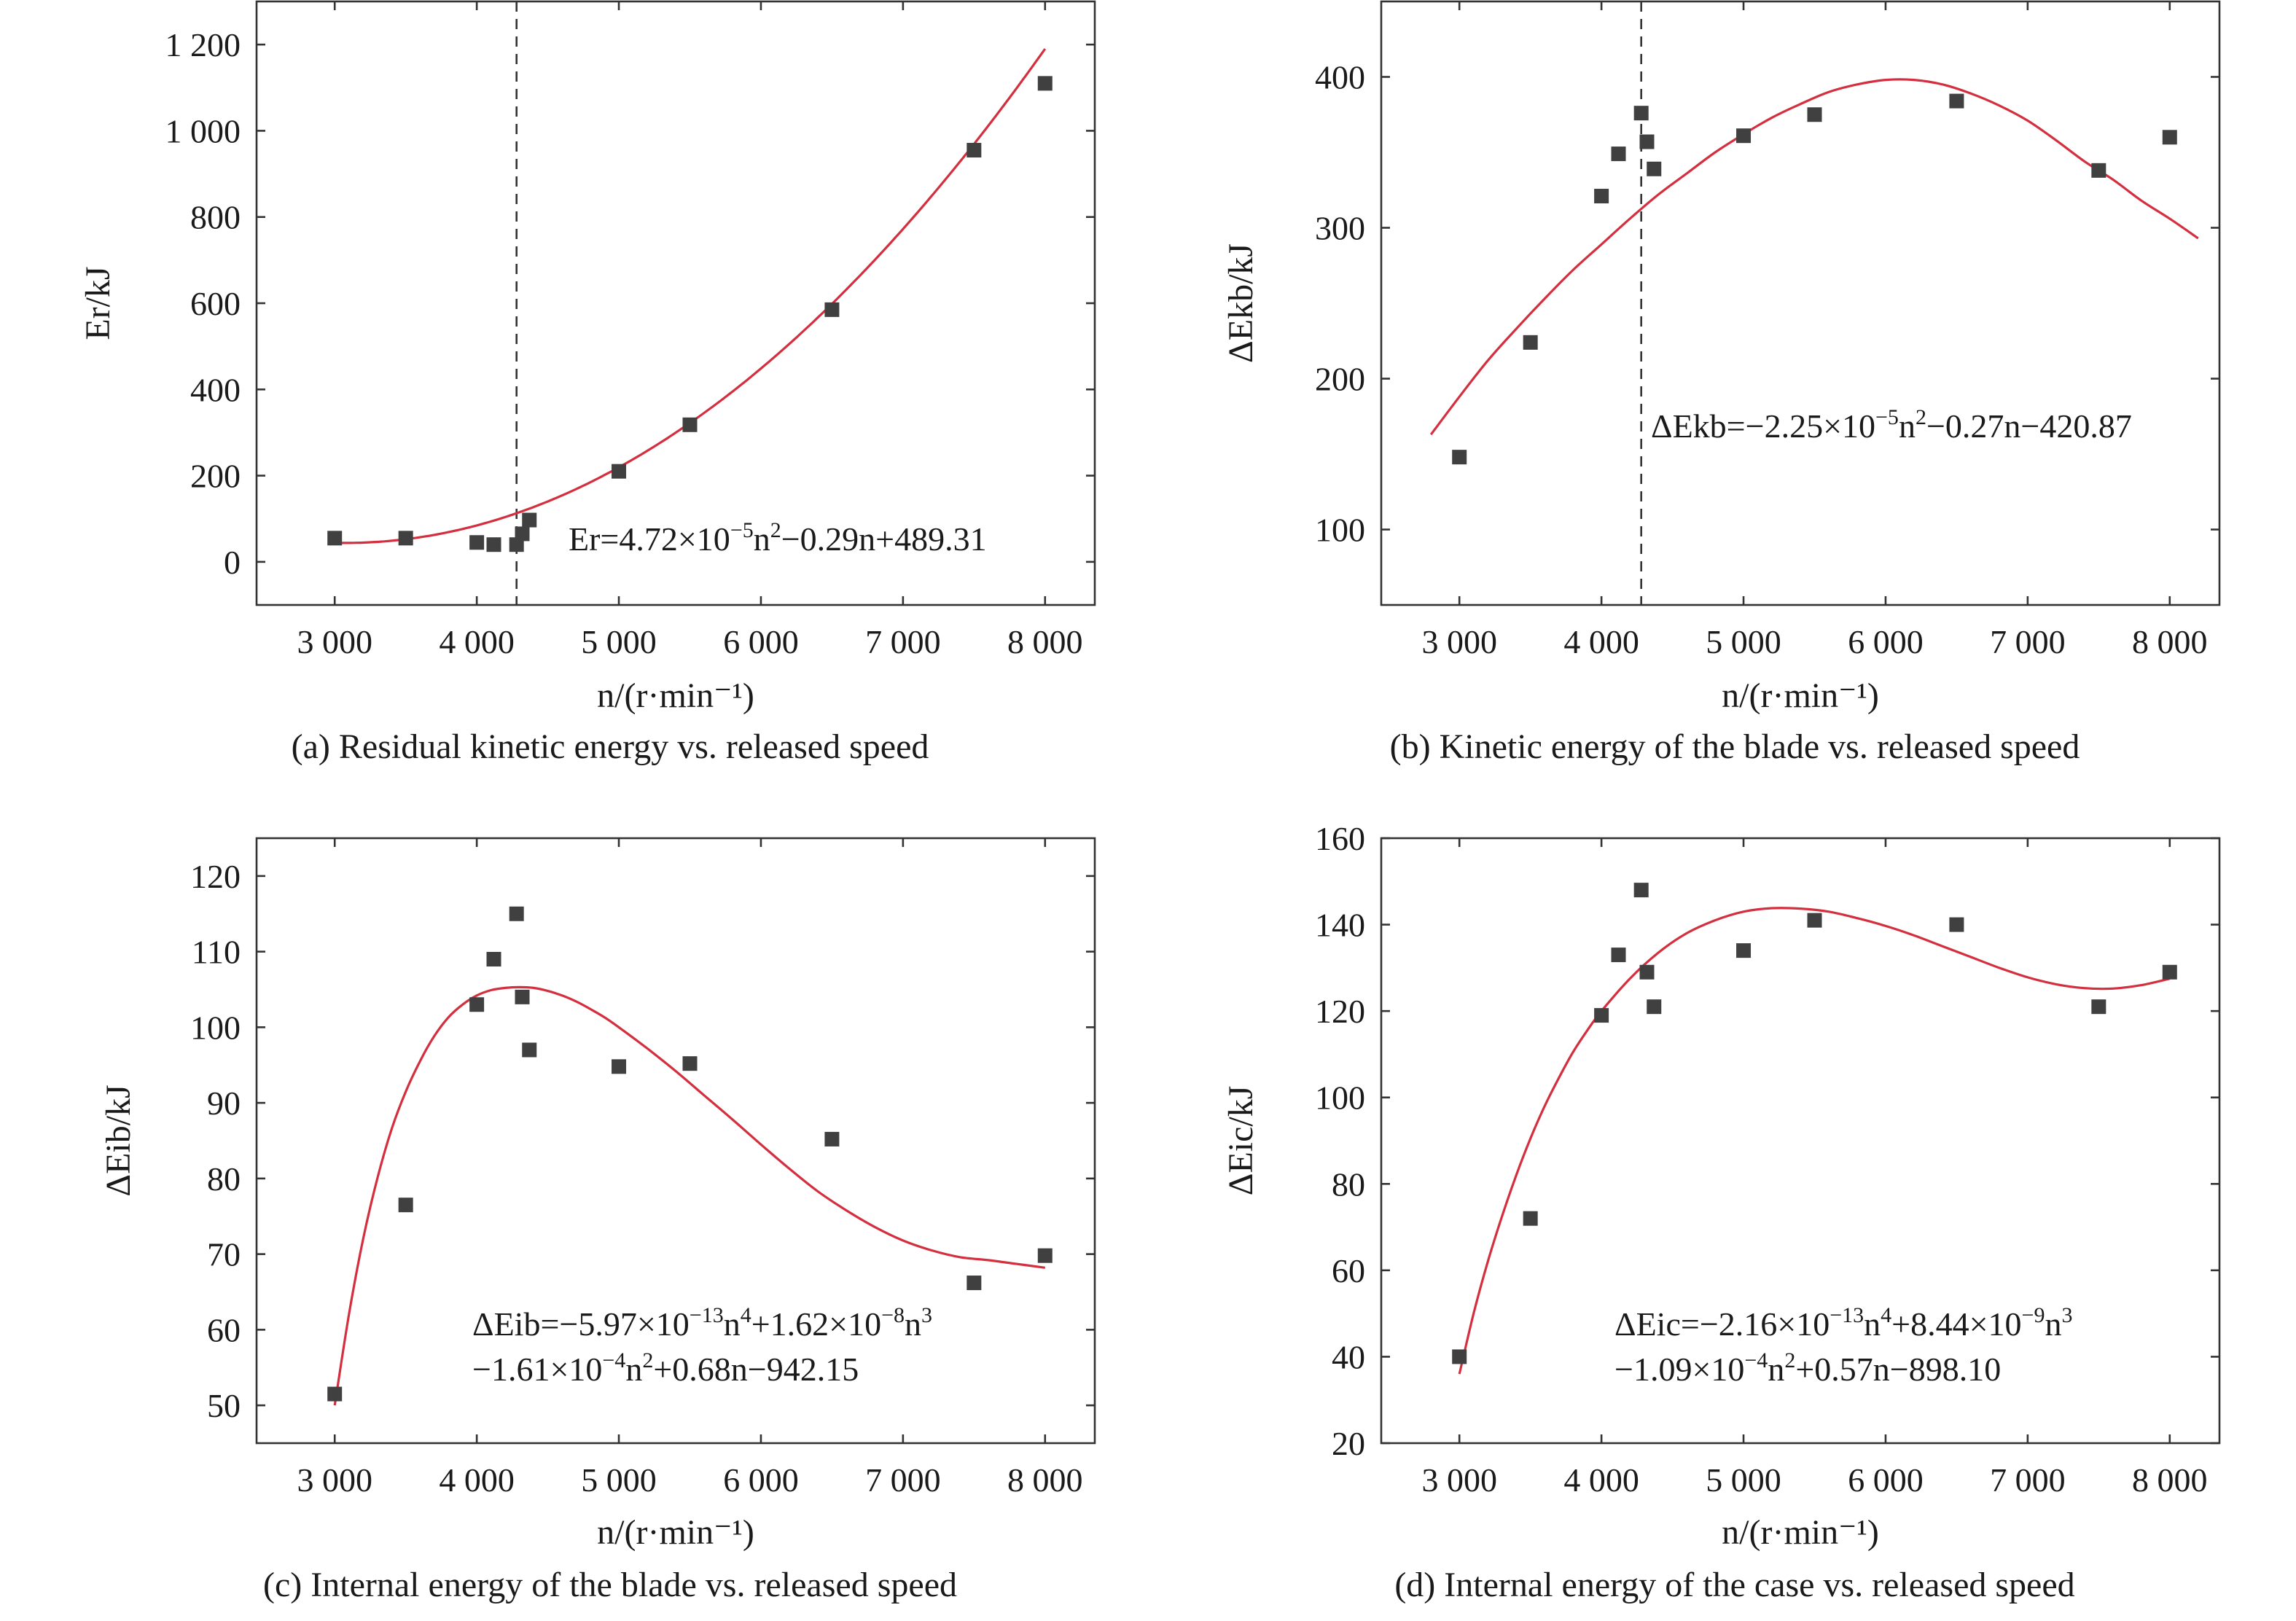 The image size is (2296, 1621). I want to click on fit-equation: ΔEib=−5.97×10−13n4+1.62×10−8n3, so click(702, 1323).